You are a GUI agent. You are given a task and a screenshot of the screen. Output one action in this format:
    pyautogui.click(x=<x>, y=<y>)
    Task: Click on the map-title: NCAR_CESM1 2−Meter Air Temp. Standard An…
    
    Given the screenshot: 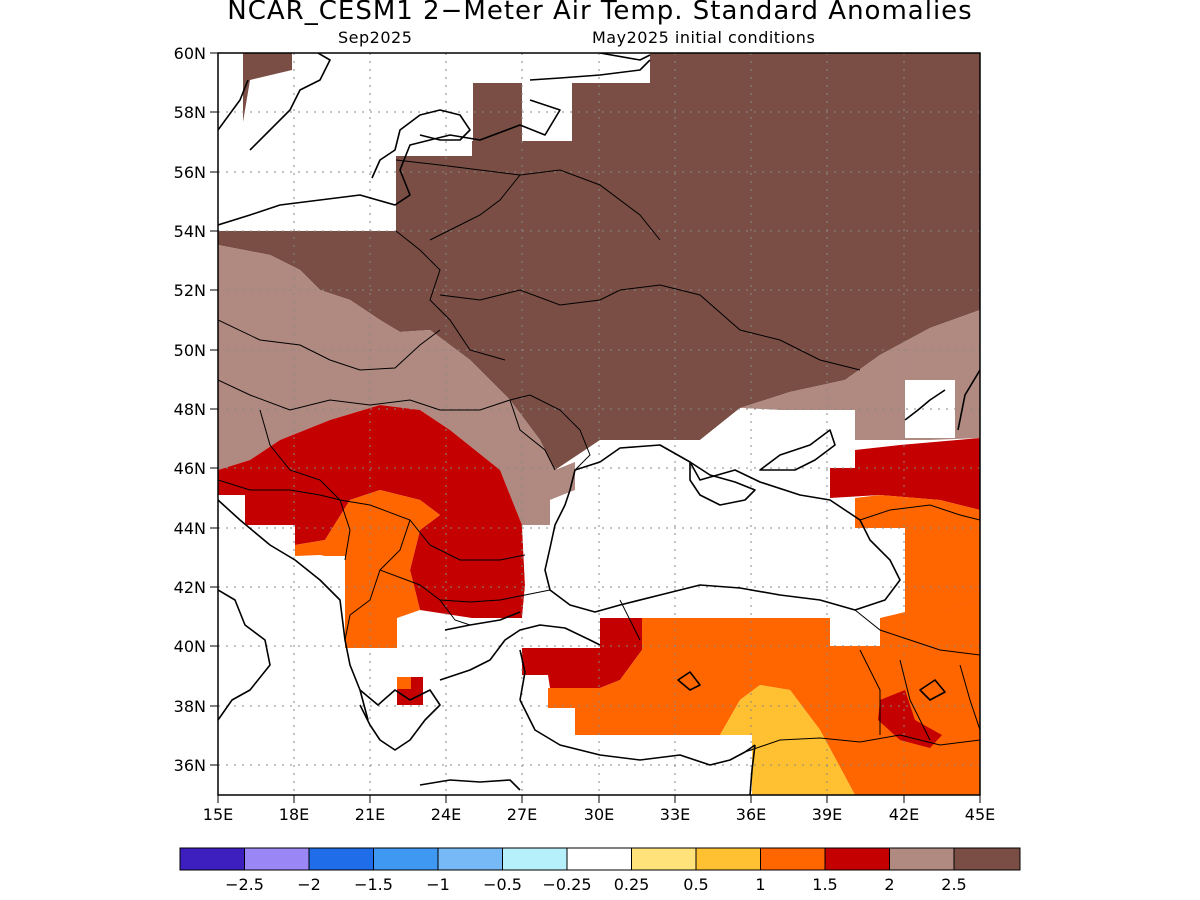 What is the action you would take?
    pyautogui.click(x=600, y=13)
    